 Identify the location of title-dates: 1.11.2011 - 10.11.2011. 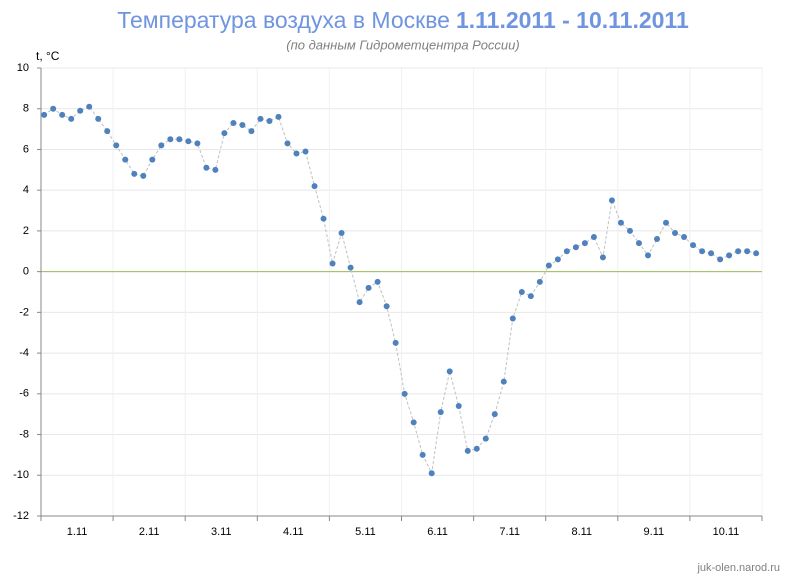
(572, 20).